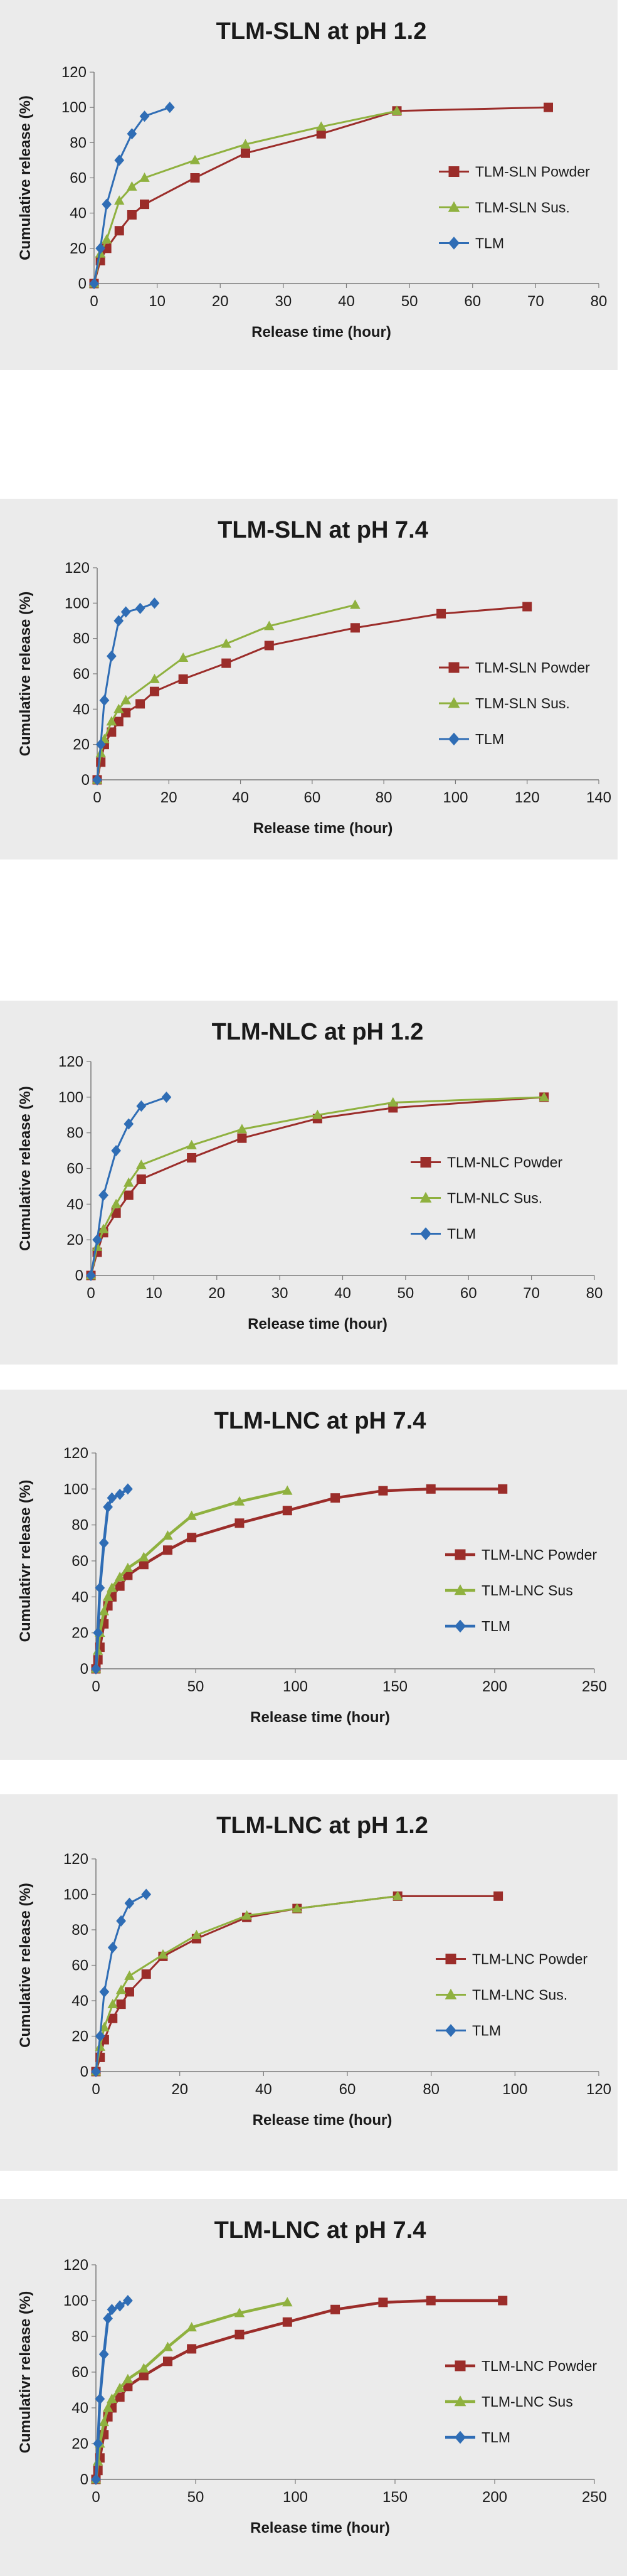 The image size is (627, 2576). I want to click on y-tick-label: 20, so click(79, 2036).